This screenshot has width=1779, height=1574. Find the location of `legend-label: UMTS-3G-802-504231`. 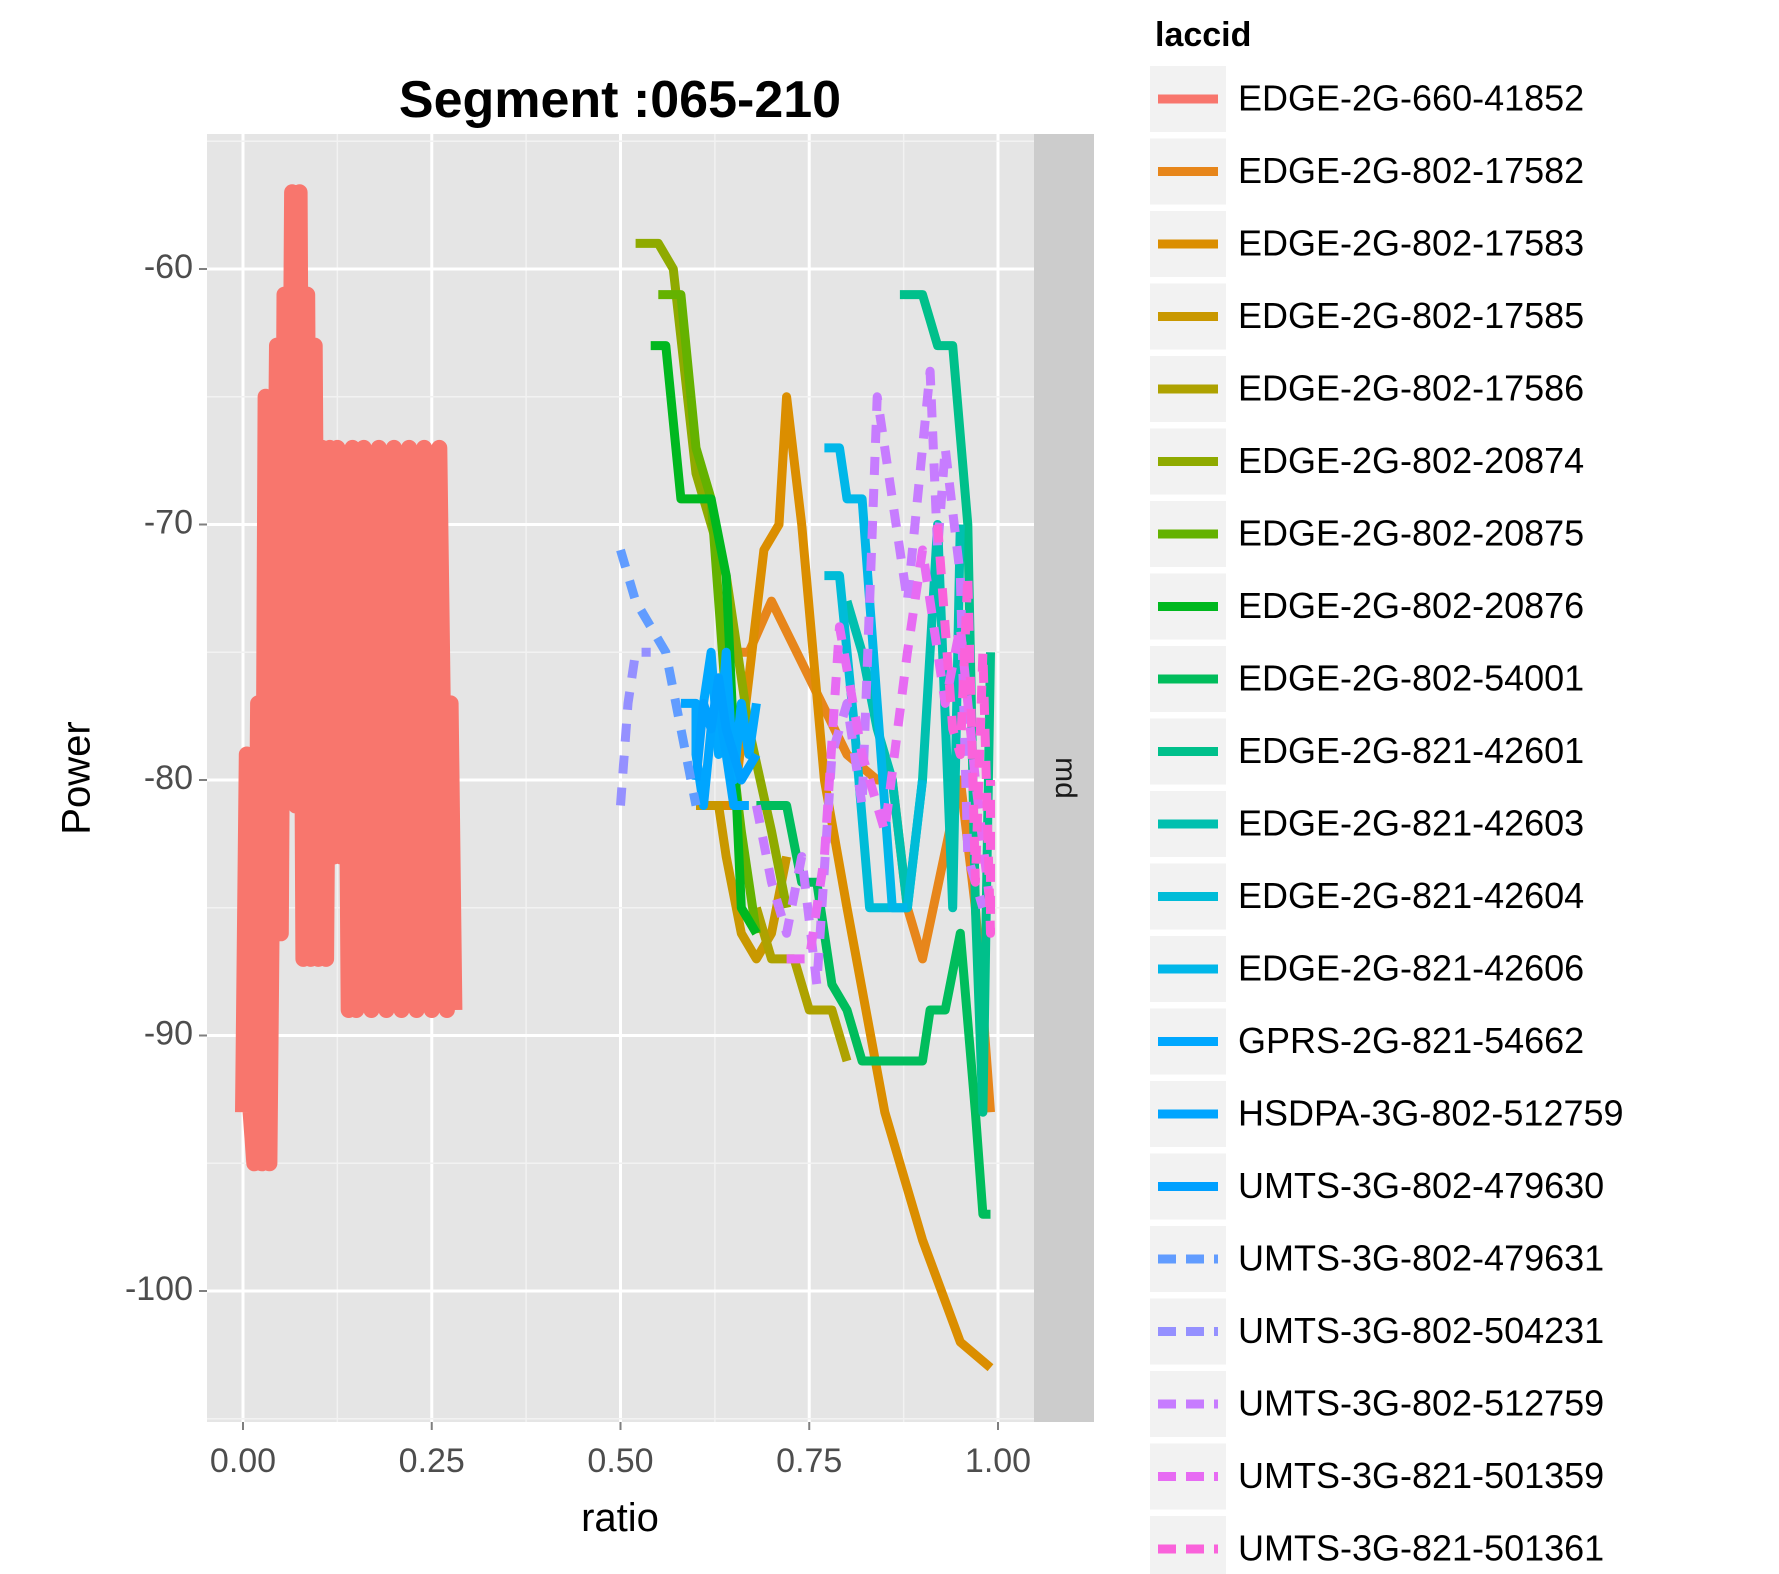

legend-label: UMTS-3G-802-504231 is located at coordinates (1421, 1330).